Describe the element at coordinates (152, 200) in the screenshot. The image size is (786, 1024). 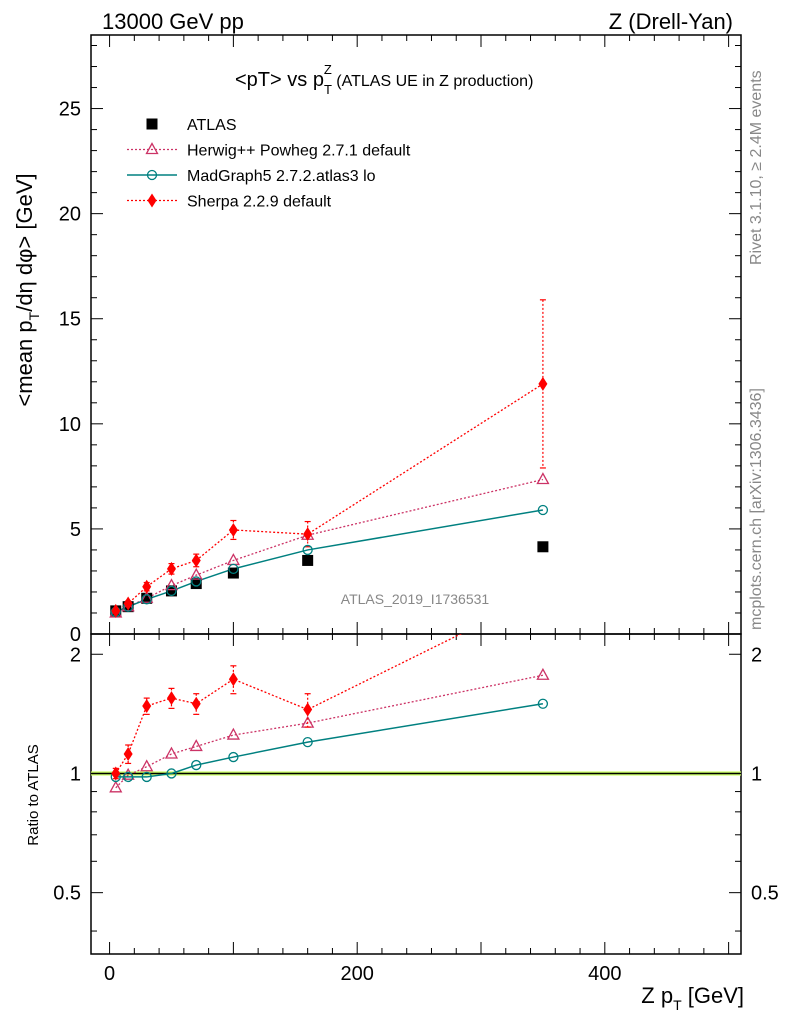
I see `legend-sherpa-marker` at that location.